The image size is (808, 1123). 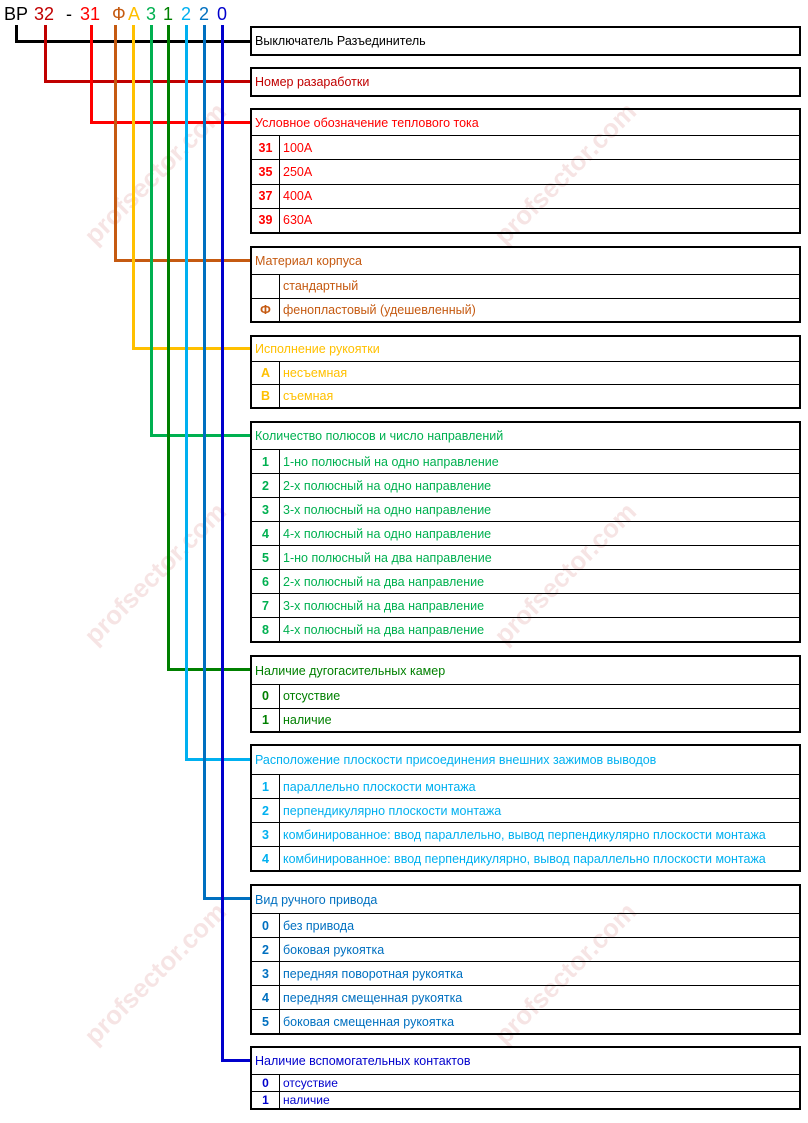 What do you see at coordinates (525, 462) in the screenshot?
I see `table-row: 1 1-но полюсный на одно направление` at bounding box center [525, 462].